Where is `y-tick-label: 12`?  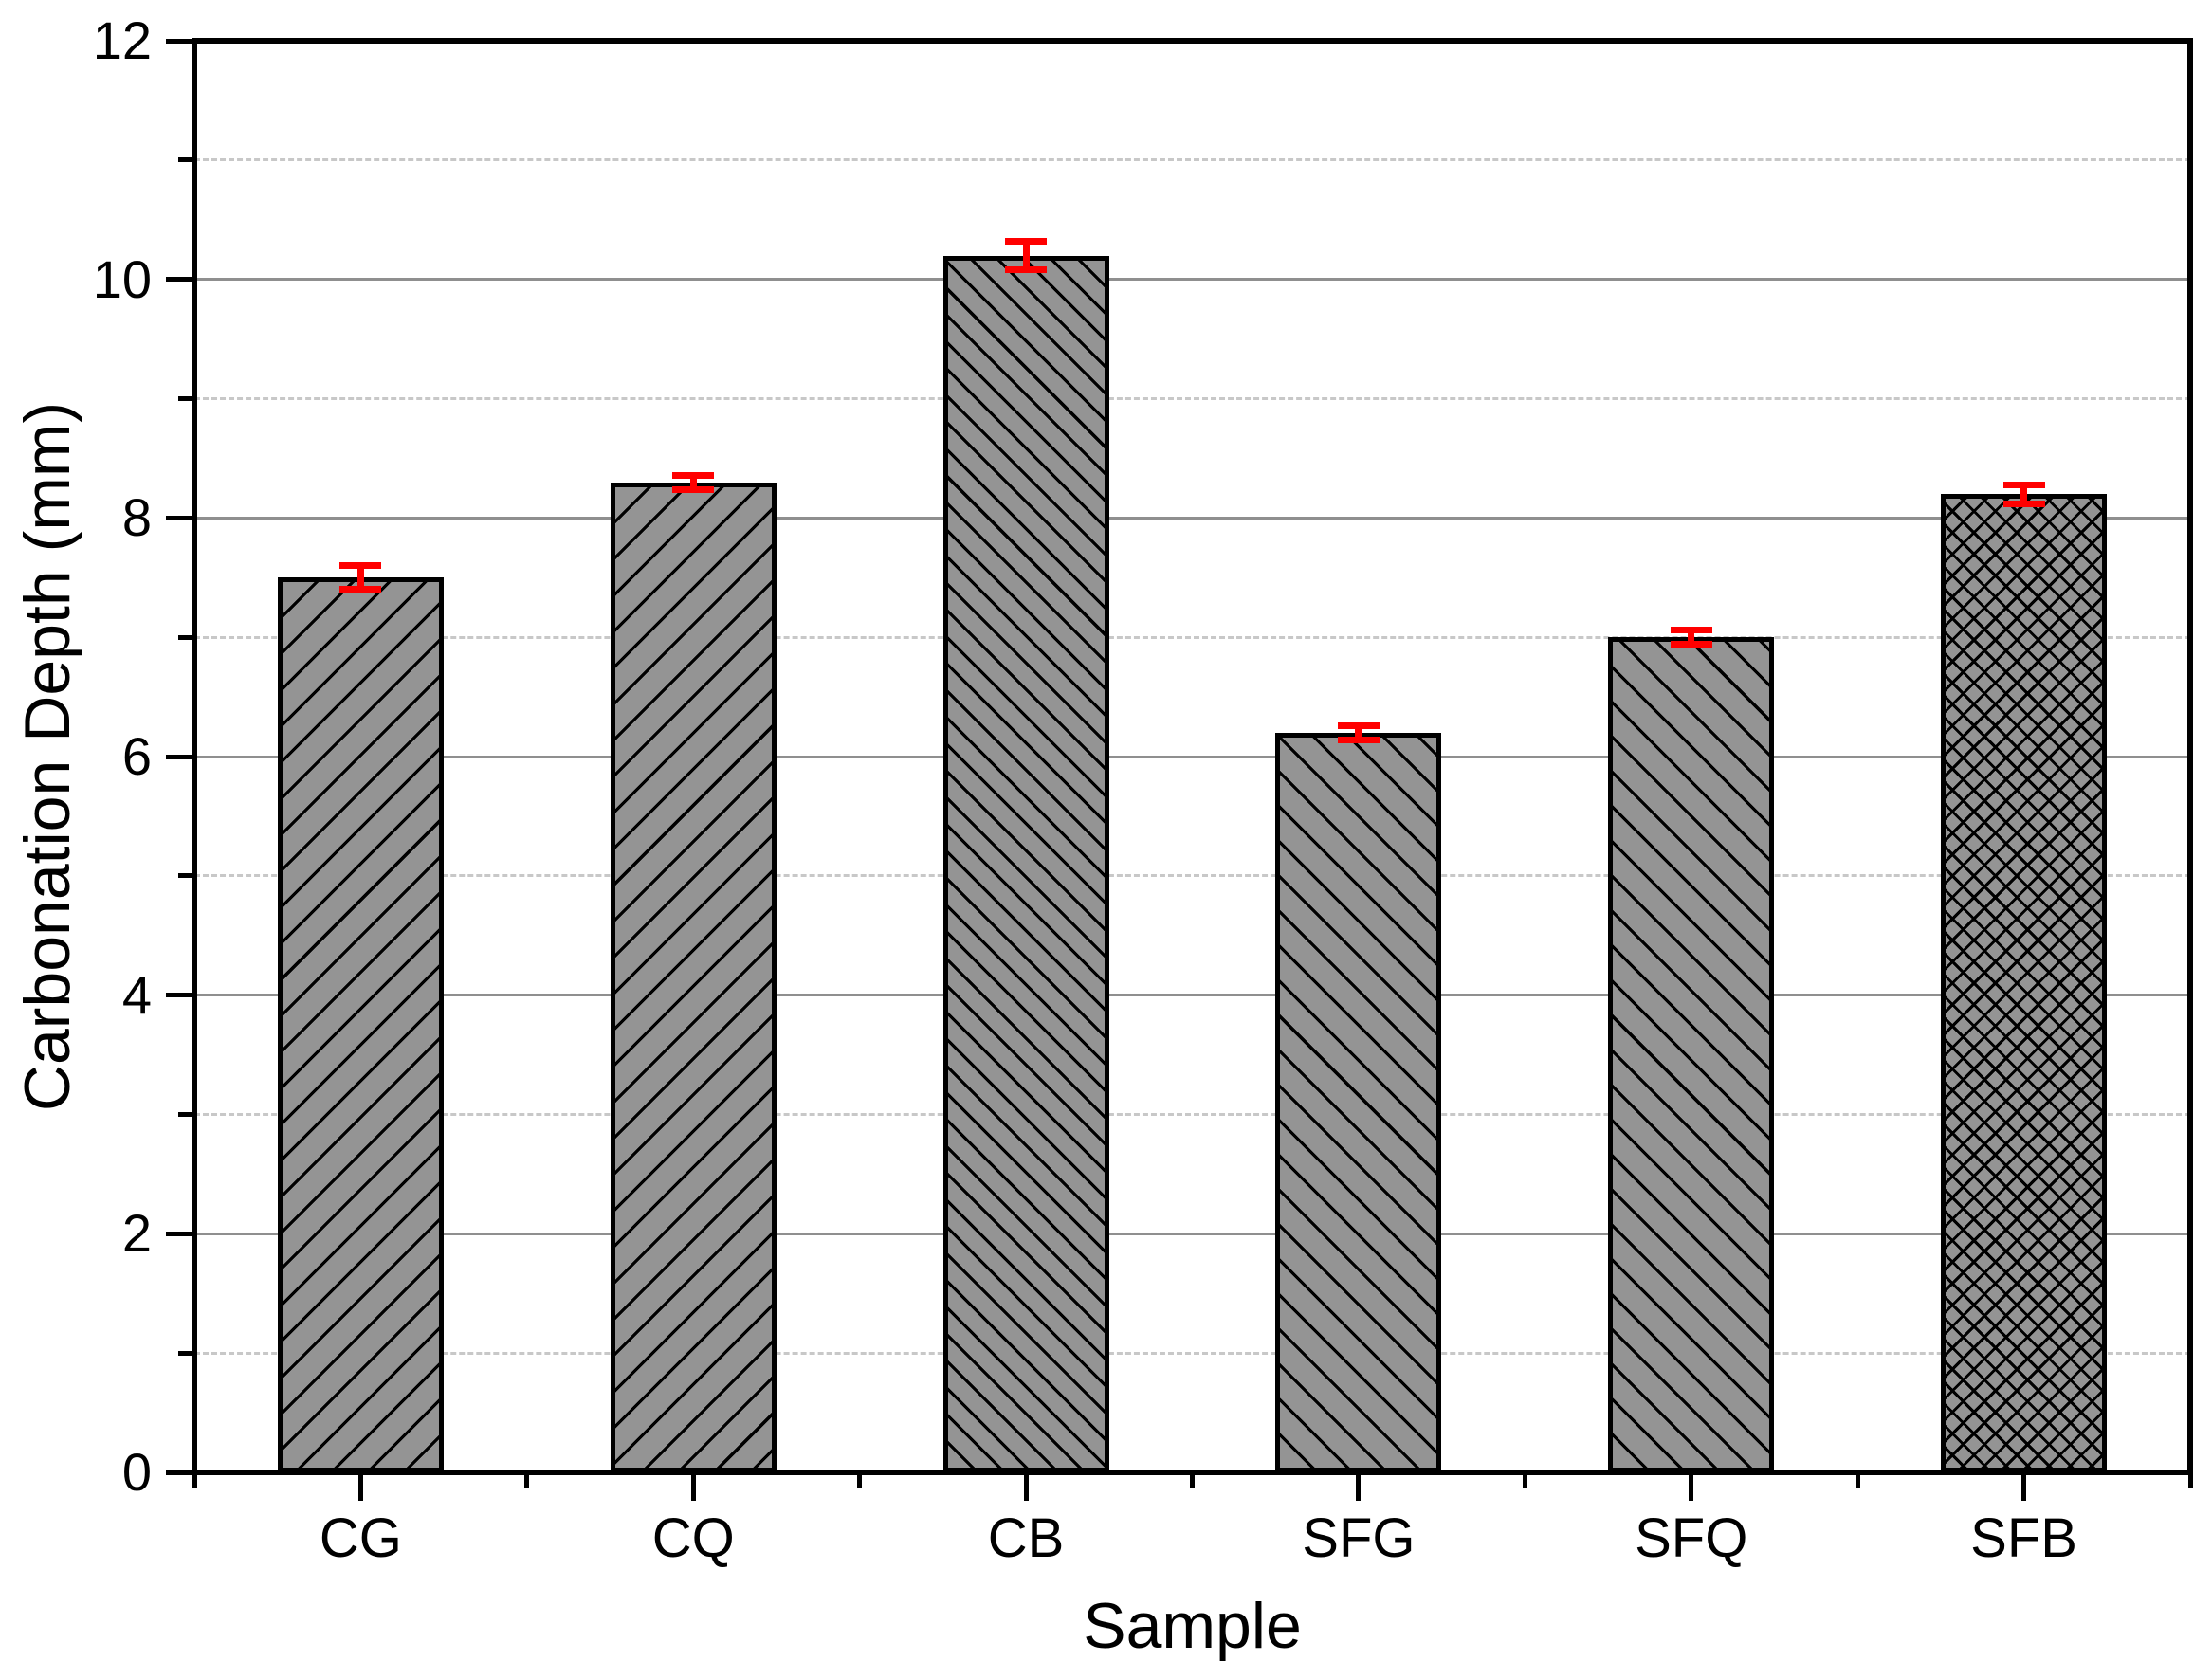
y-tick-label: 12 is located at coordinates (122, 40).